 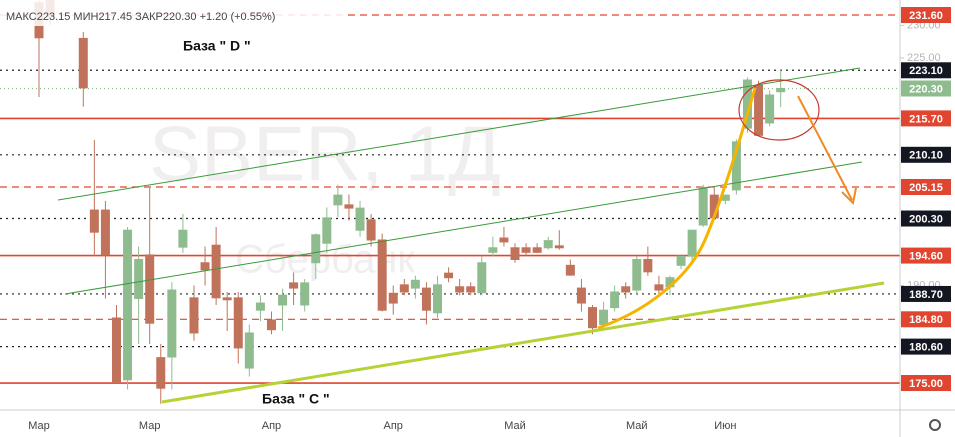 I want to click on level-label: 210.10, so click(x=926, y=156).